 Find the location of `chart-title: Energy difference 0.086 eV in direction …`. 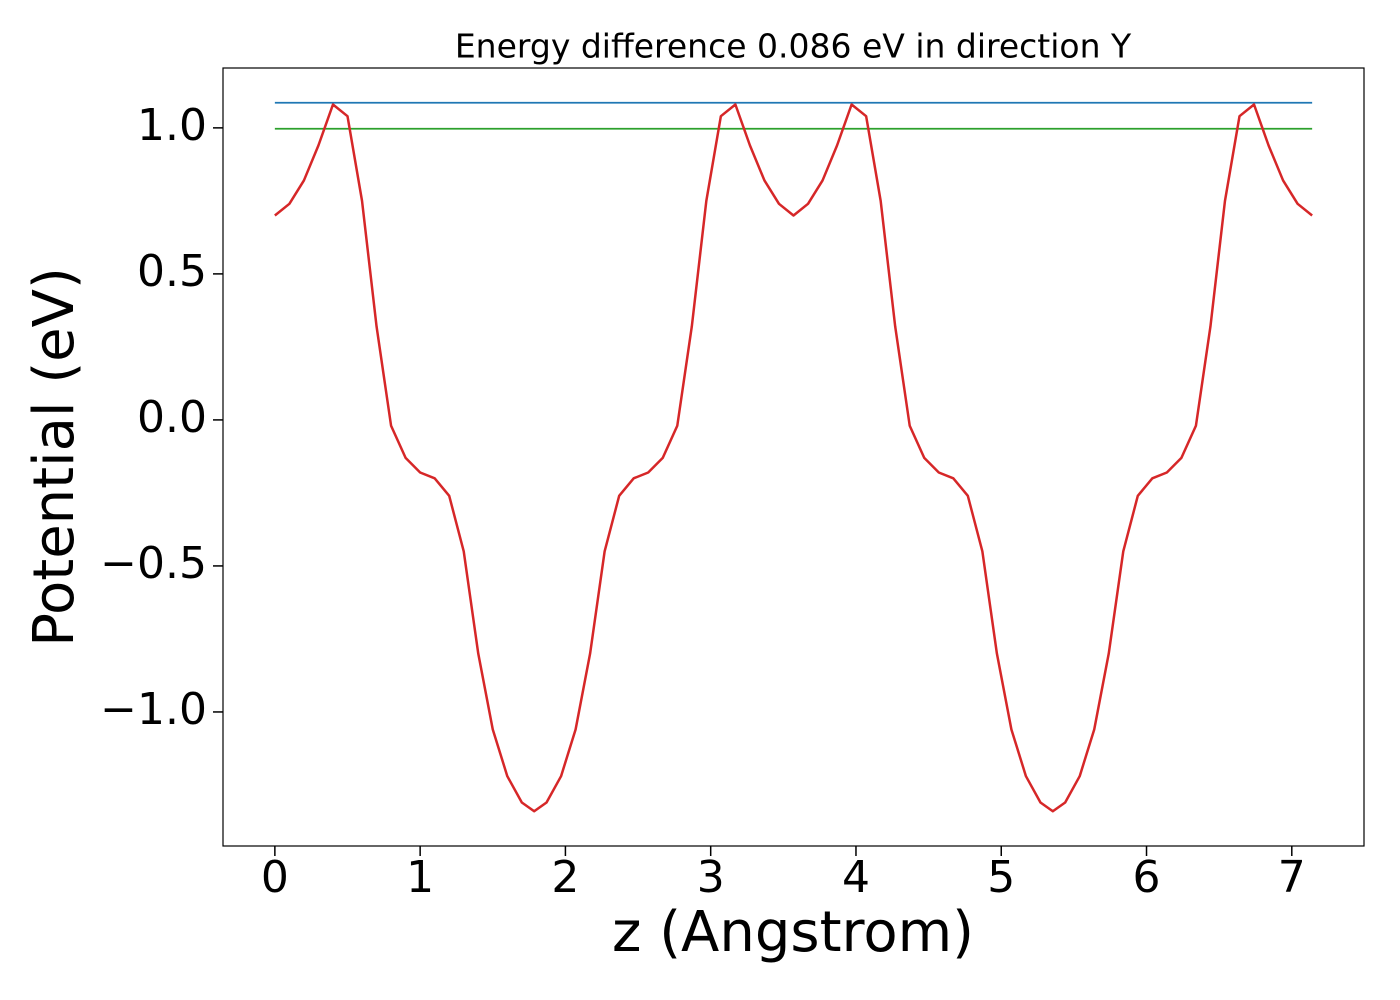

chart-title: Energy difference 0.086 eV in direction … is located at coordinates (793, 46).